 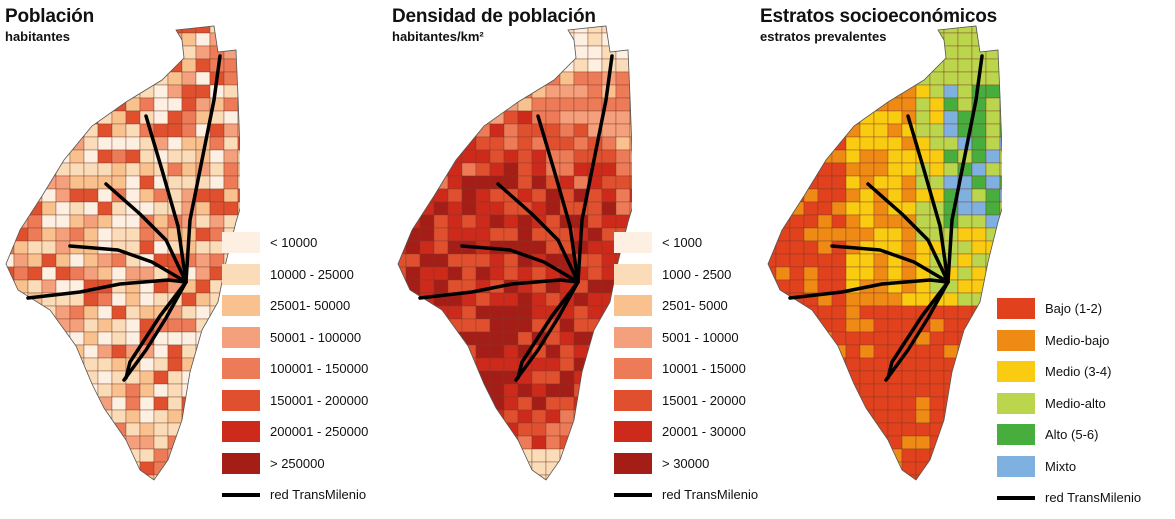 I want to click on legend-swatch, so click(x=1016, y=371).